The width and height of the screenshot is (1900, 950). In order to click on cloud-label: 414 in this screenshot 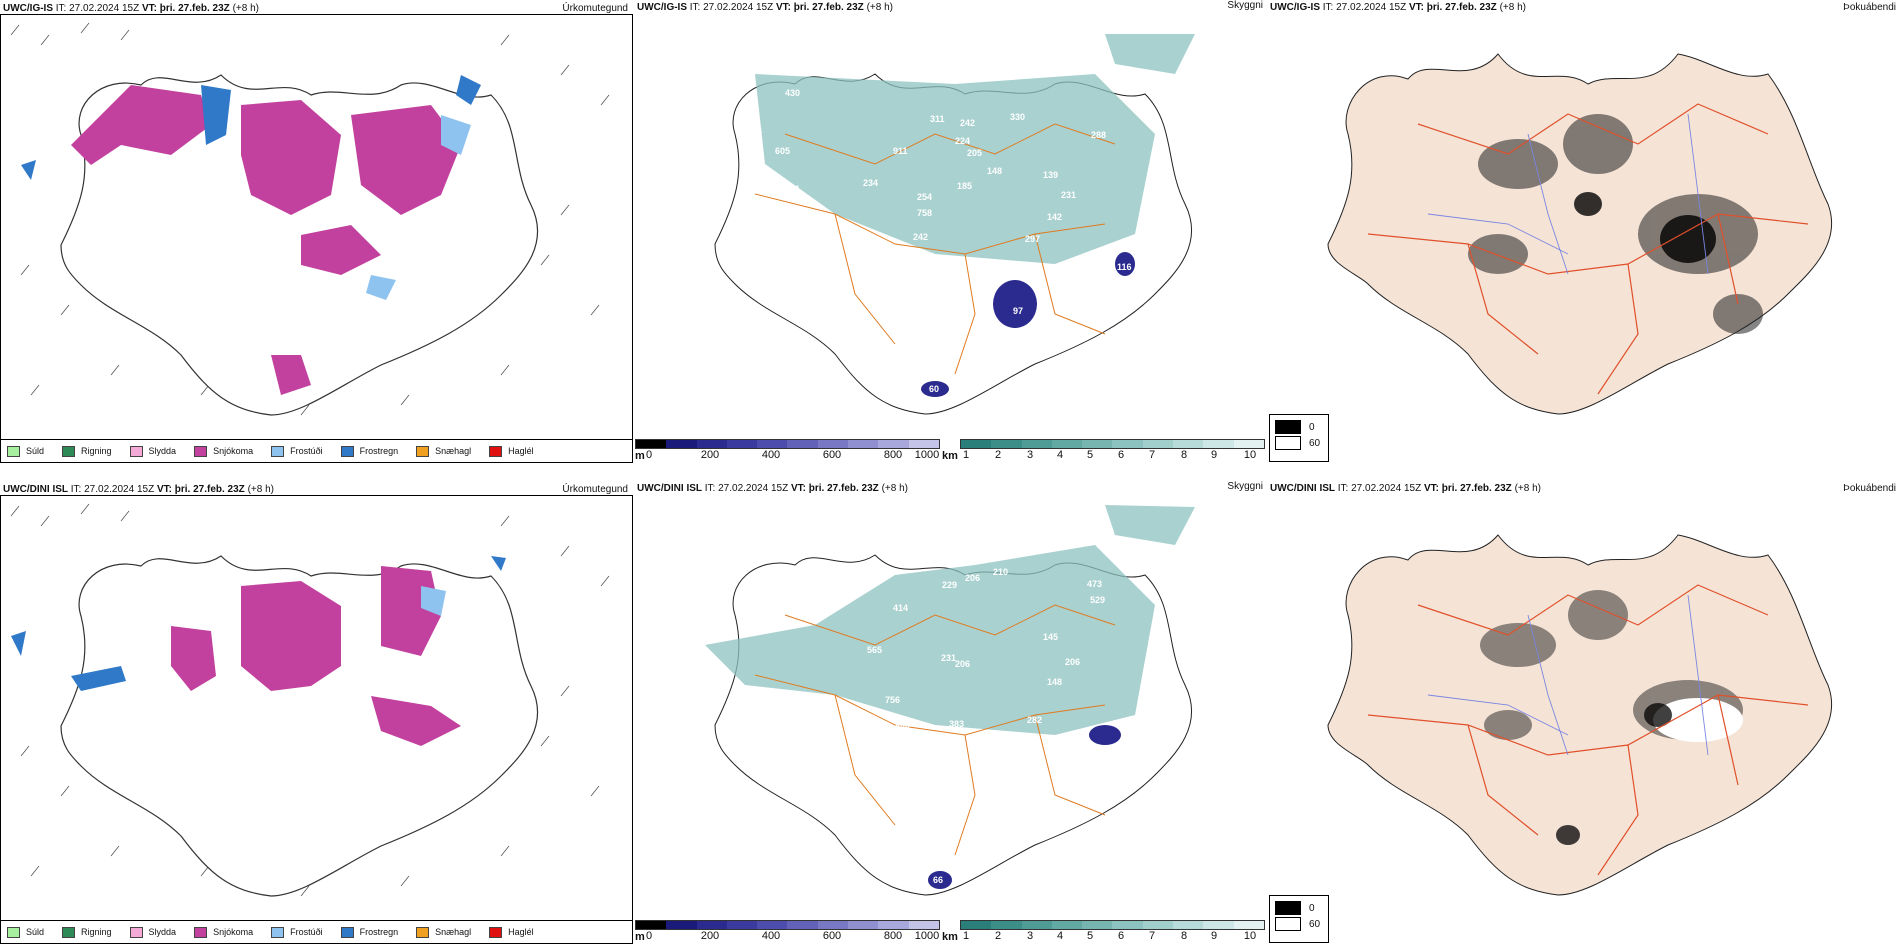, I will do `click(900, 608)`.